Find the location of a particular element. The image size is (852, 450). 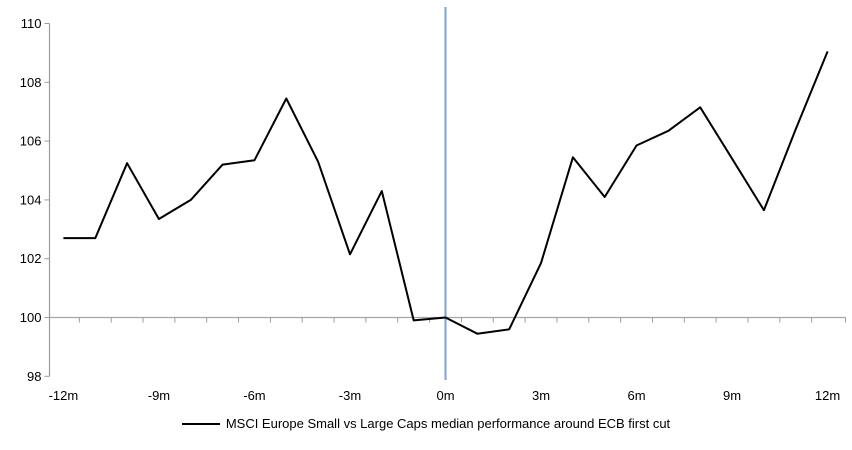

y-tick-label: 106 is located at coordinates (31, 141).